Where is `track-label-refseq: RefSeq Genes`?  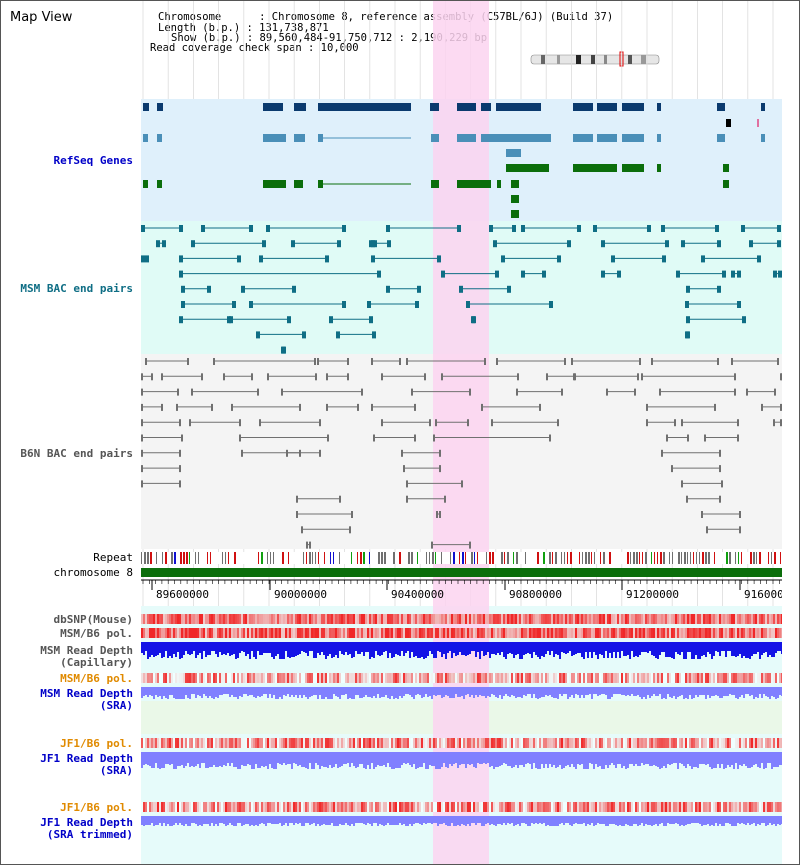
track-label-refseq: RefSeq Genes is located at coordinates (93, 160).